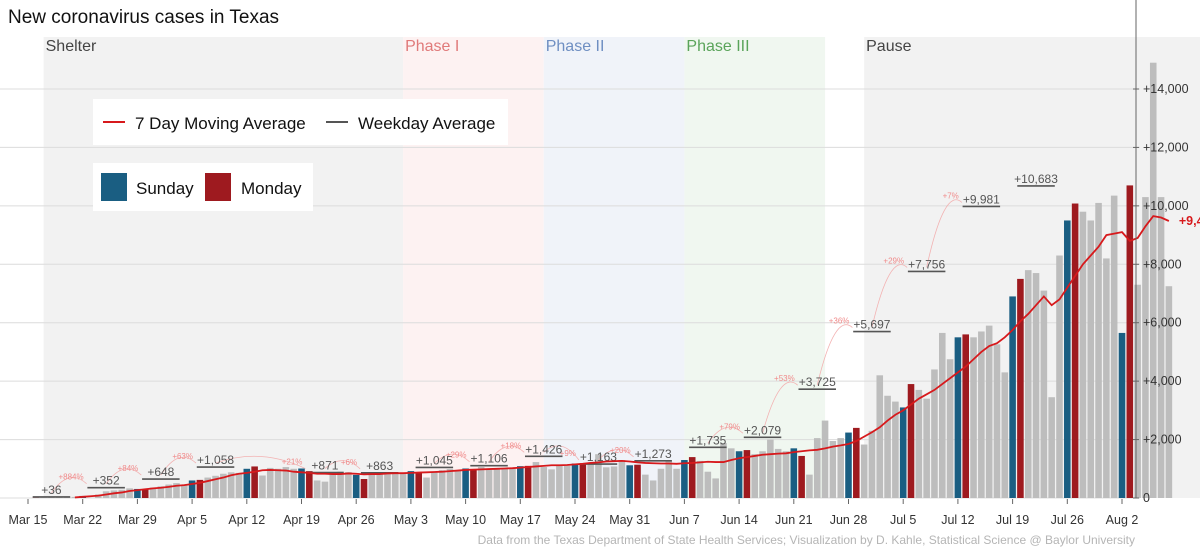  What do you see at coordinates (434, 460) in the screenshot?
I see `weekday-average-label: +1,045` at bounding box center [434, 460].